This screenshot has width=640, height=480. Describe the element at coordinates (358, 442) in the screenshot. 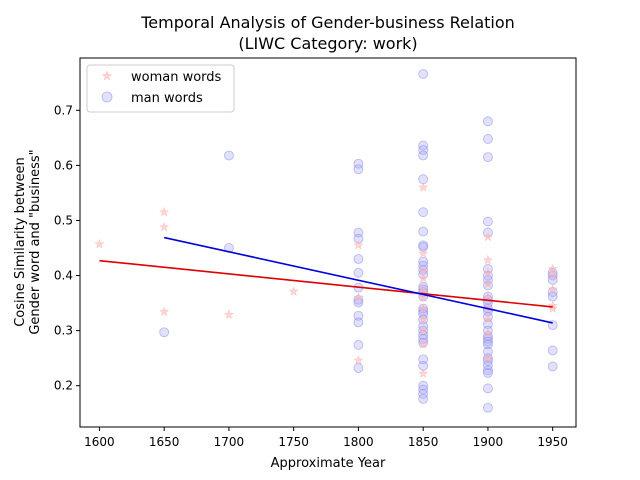

I see `x-tick-label: 1800` at that location.